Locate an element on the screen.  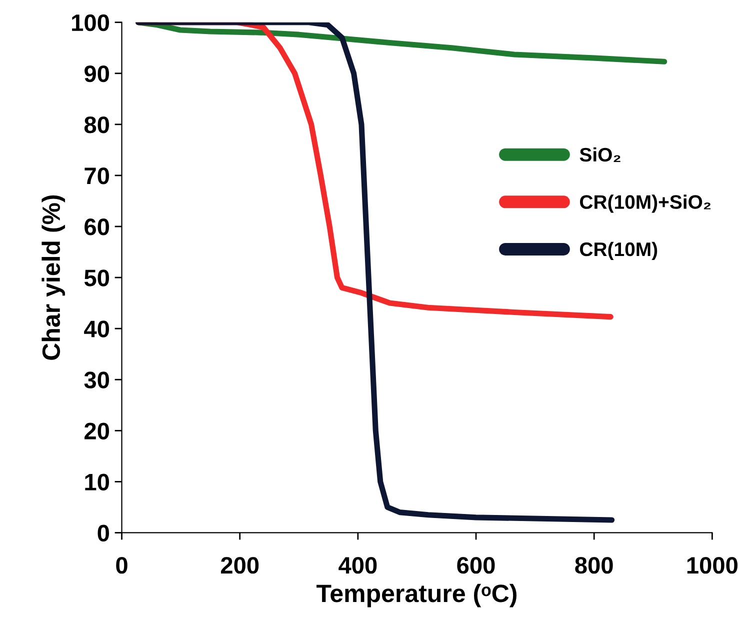
x-axis-title: Temperature (ᵒC) is located at coordinates (416, 596).